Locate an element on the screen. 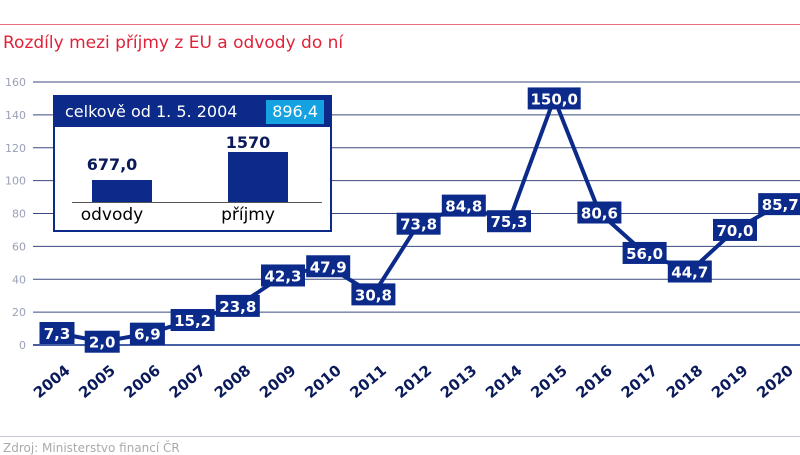 The height and width of the screenshot is (455, 800). data-label: 70,0 is located at coordinates (734, 231).